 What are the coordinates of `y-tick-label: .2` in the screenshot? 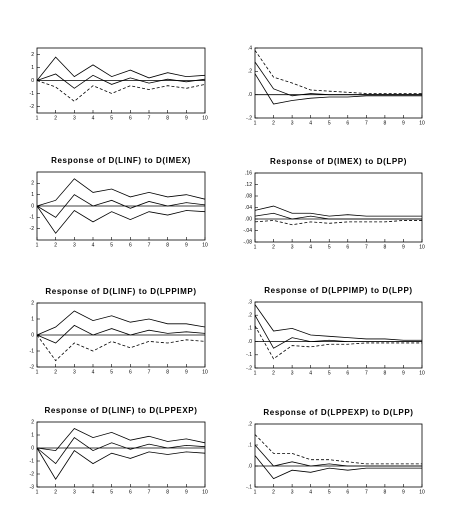 It's located at (250, 424).